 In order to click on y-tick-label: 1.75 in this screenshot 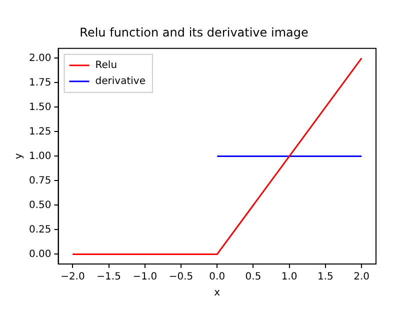, I will do `click(40, 82)`.